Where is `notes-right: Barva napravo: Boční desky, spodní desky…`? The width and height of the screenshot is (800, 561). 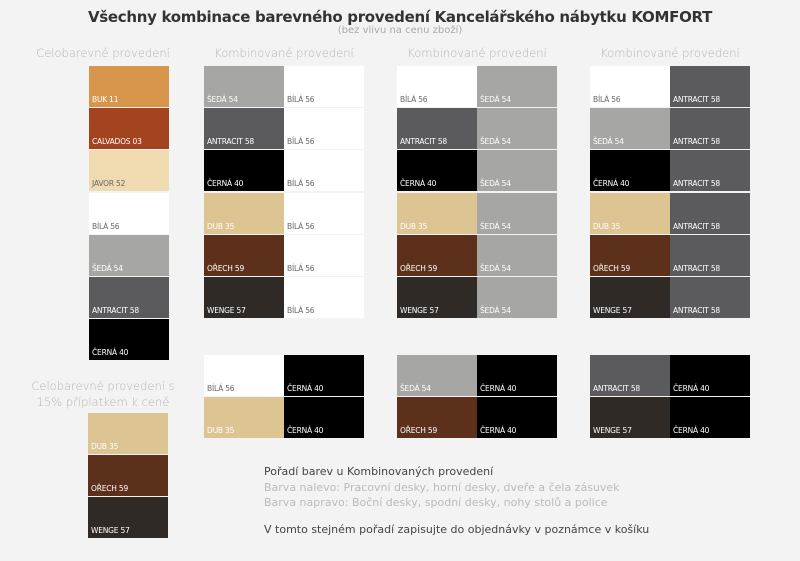 notes-right: Barva napravo: Boční desky, spodní desky… is located at coordinates (436, 502).